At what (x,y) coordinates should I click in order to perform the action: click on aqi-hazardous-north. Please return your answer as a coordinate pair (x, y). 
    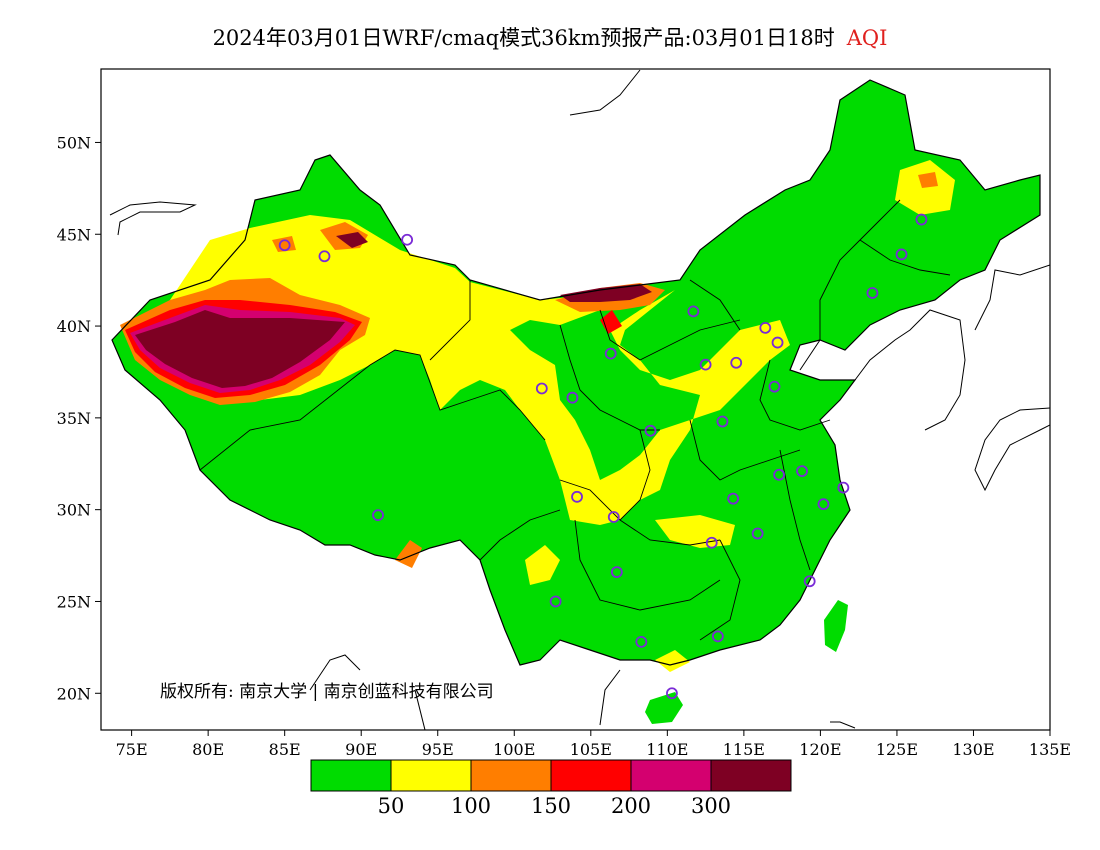
    Looking at the image, I should click on (606, 293).